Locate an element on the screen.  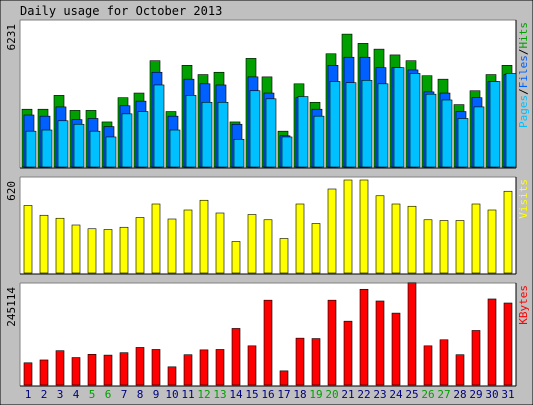
axis-max-label-3: 245114 is located at coordinates (11, 307).